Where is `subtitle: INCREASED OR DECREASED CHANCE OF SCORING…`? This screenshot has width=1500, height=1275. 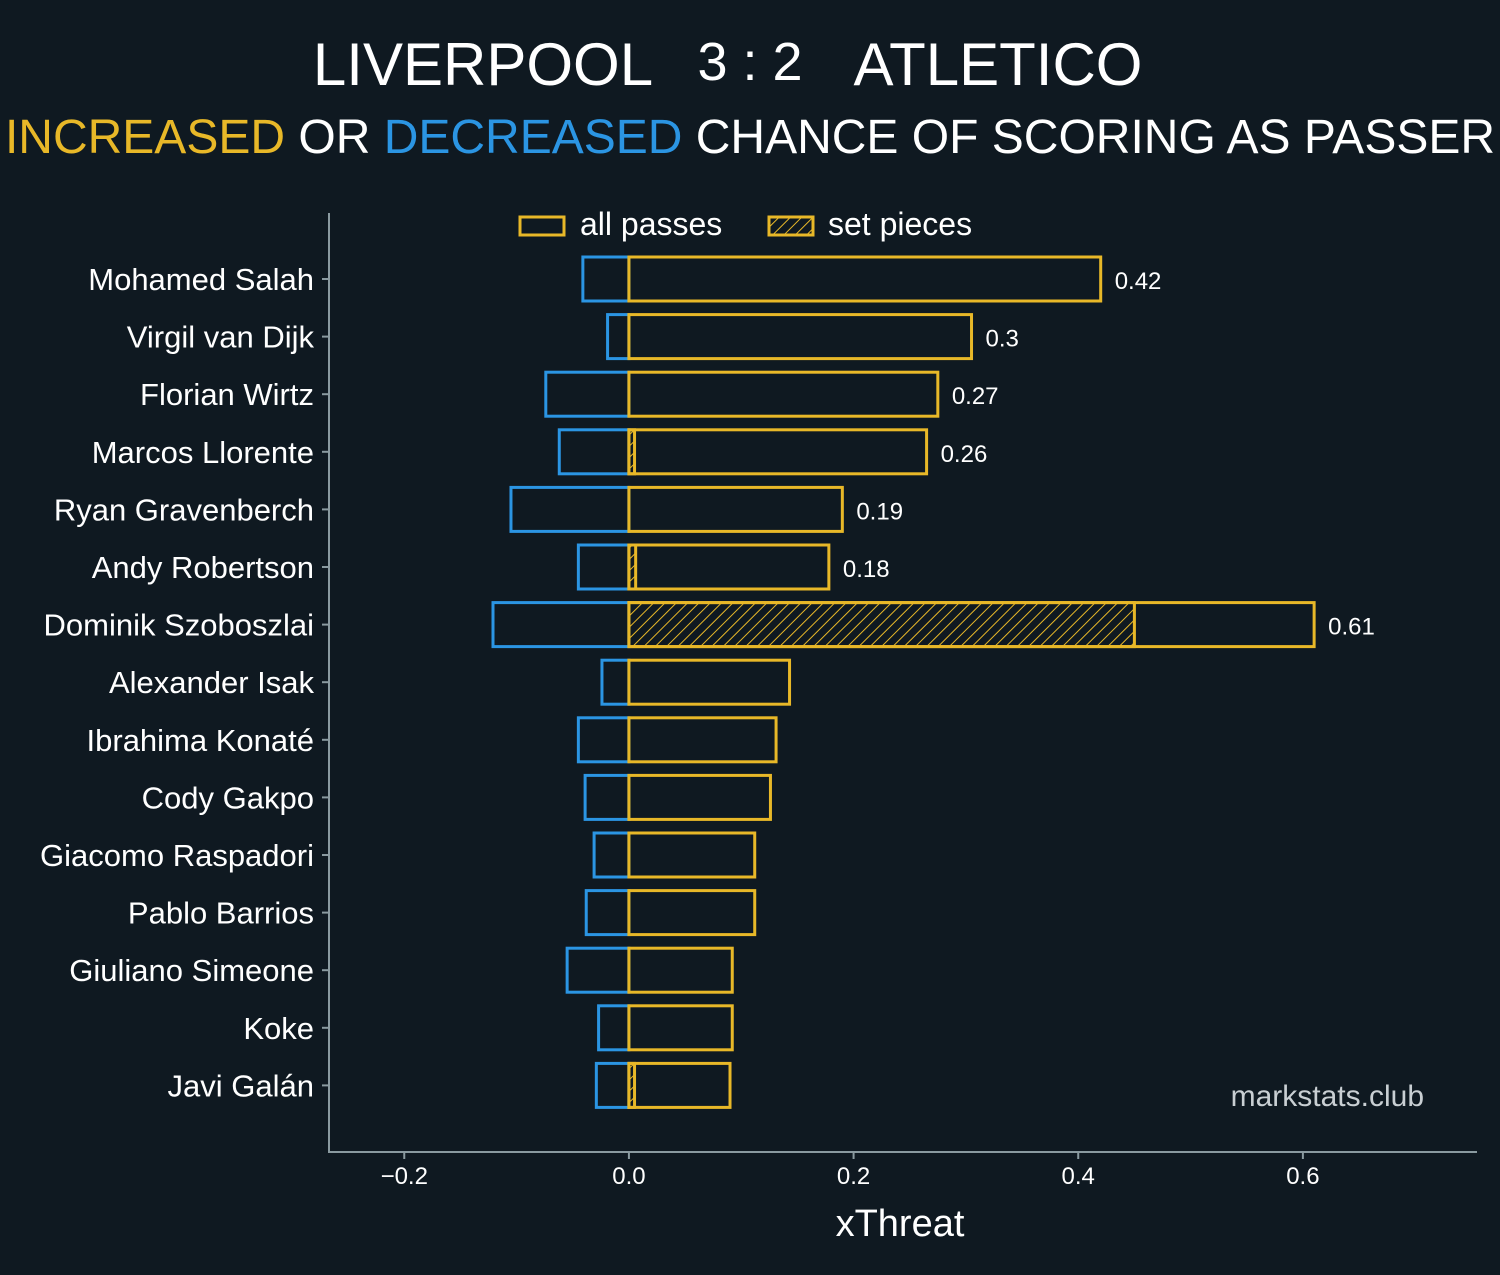
subtitle: INCREASED OR DECREASED CHANCE OF SCORING… is located at coordinates (750, 137).